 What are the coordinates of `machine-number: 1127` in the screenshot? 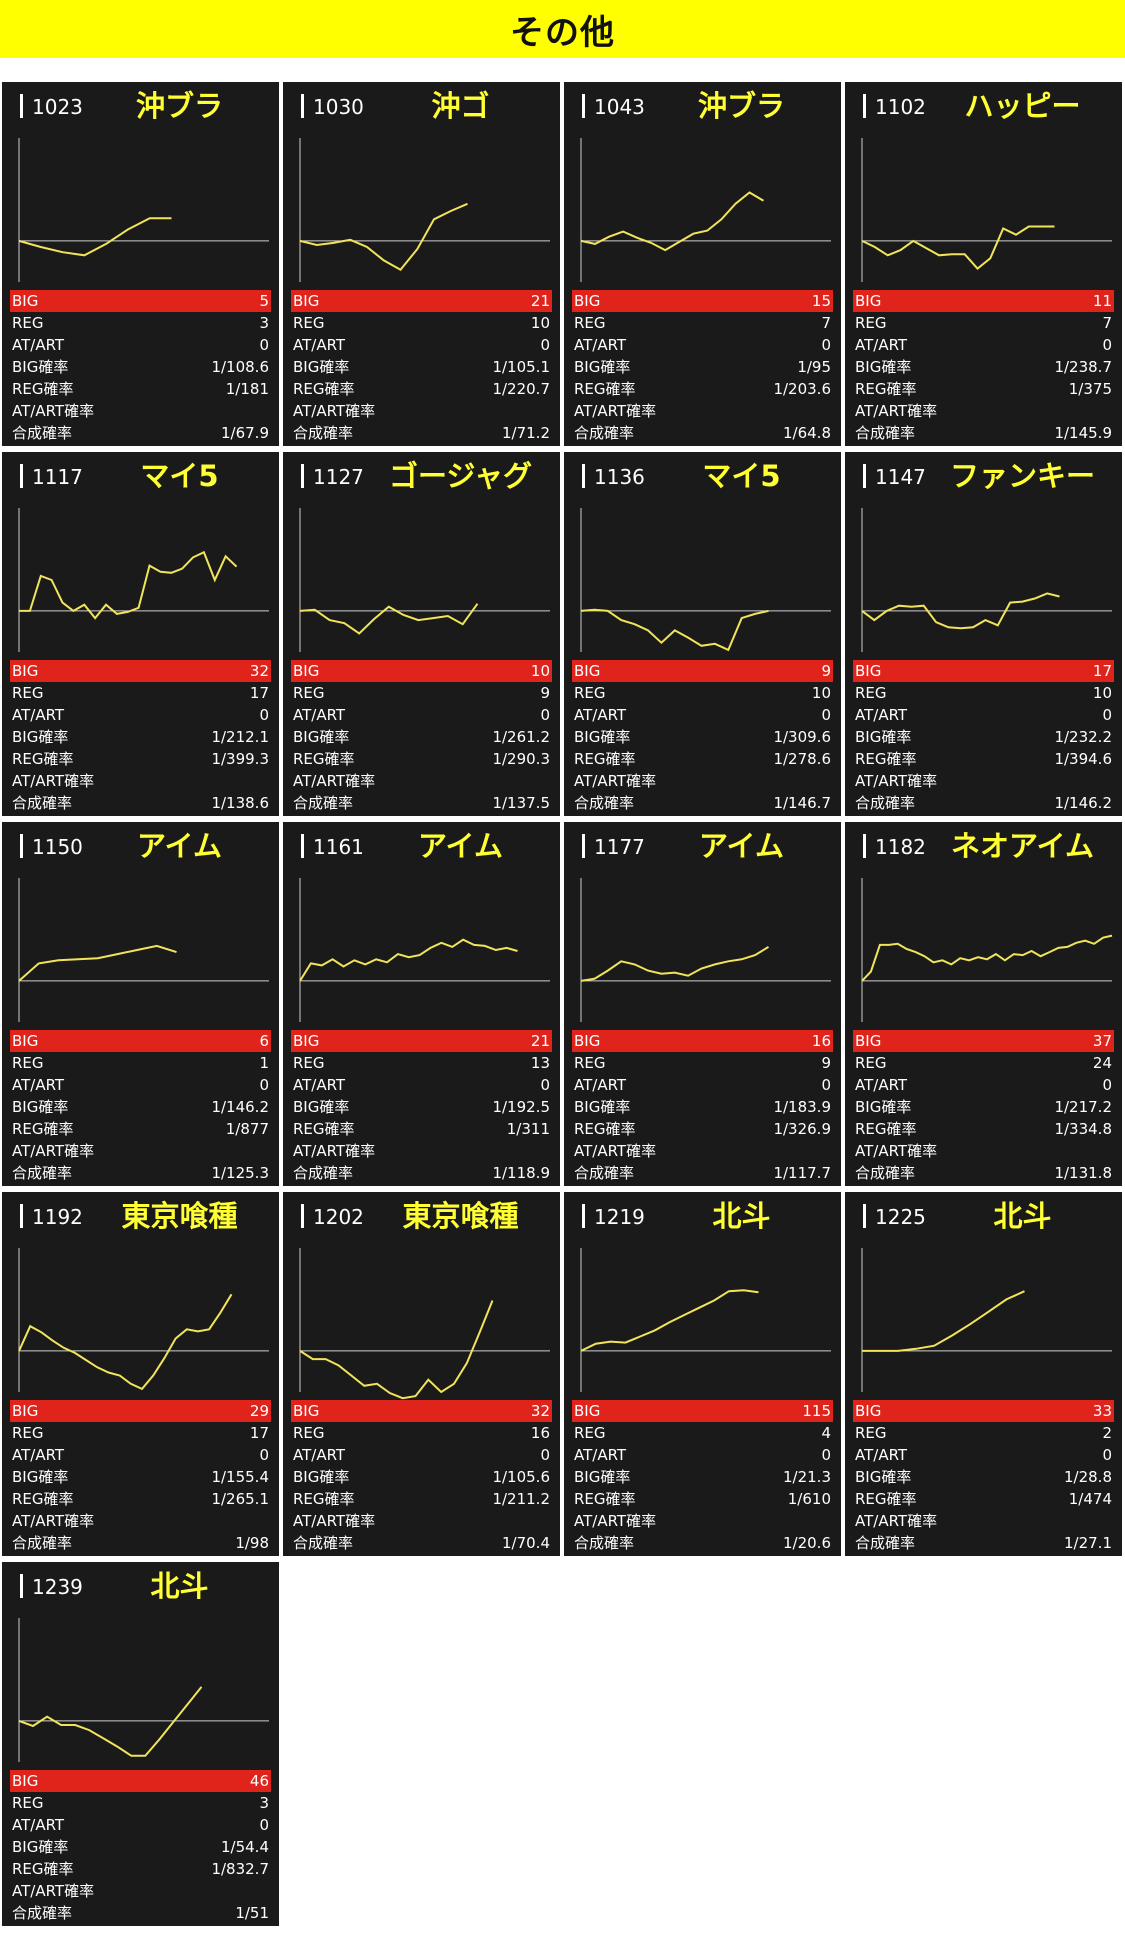 It's located at (338, 477).